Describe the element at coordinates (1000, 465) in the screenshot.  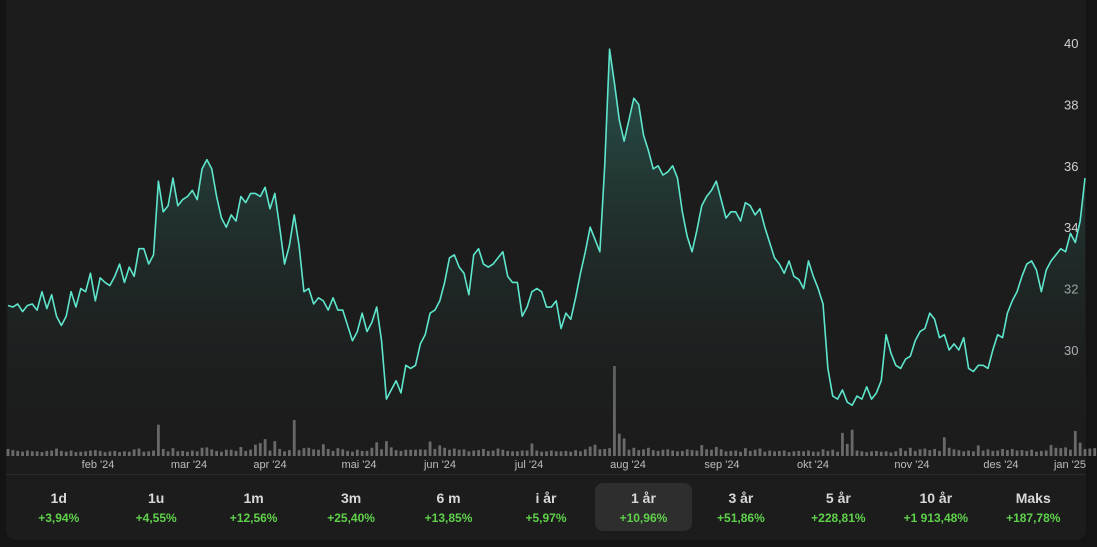
I see `x-tick-label: des '24` at that location.